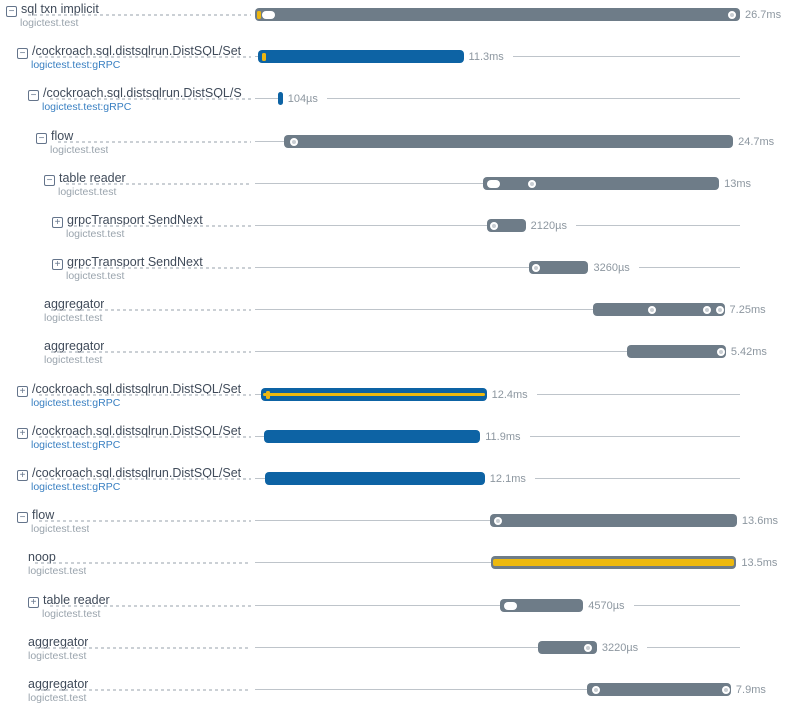 The height and width of the screenshot is (718, 786). Describe the element at coordinates (497, 106) in the screenshot. I see `span-timeline: 104µs` at that location.